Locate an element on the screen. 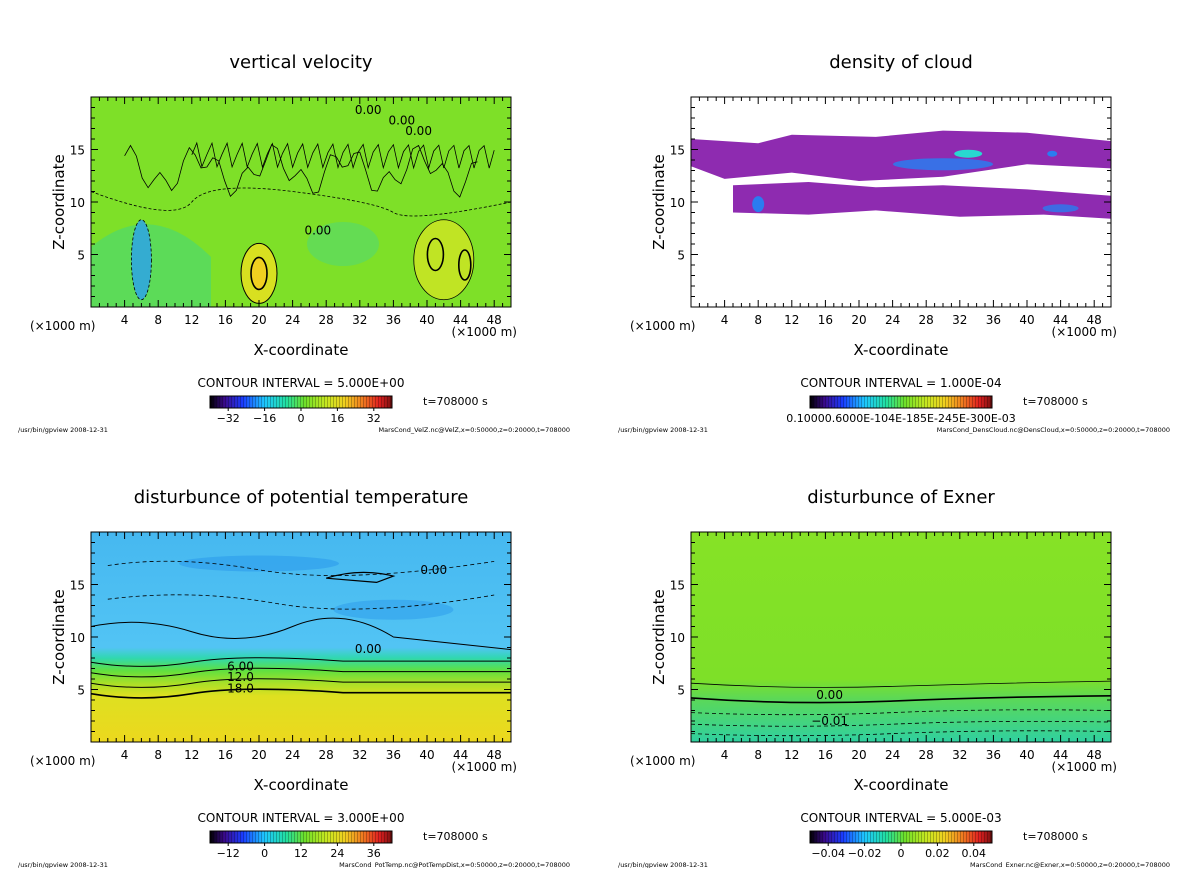 This screenshot has height=872, width=1200. contour-label: 12.0 is located at coordinates (240, 677).